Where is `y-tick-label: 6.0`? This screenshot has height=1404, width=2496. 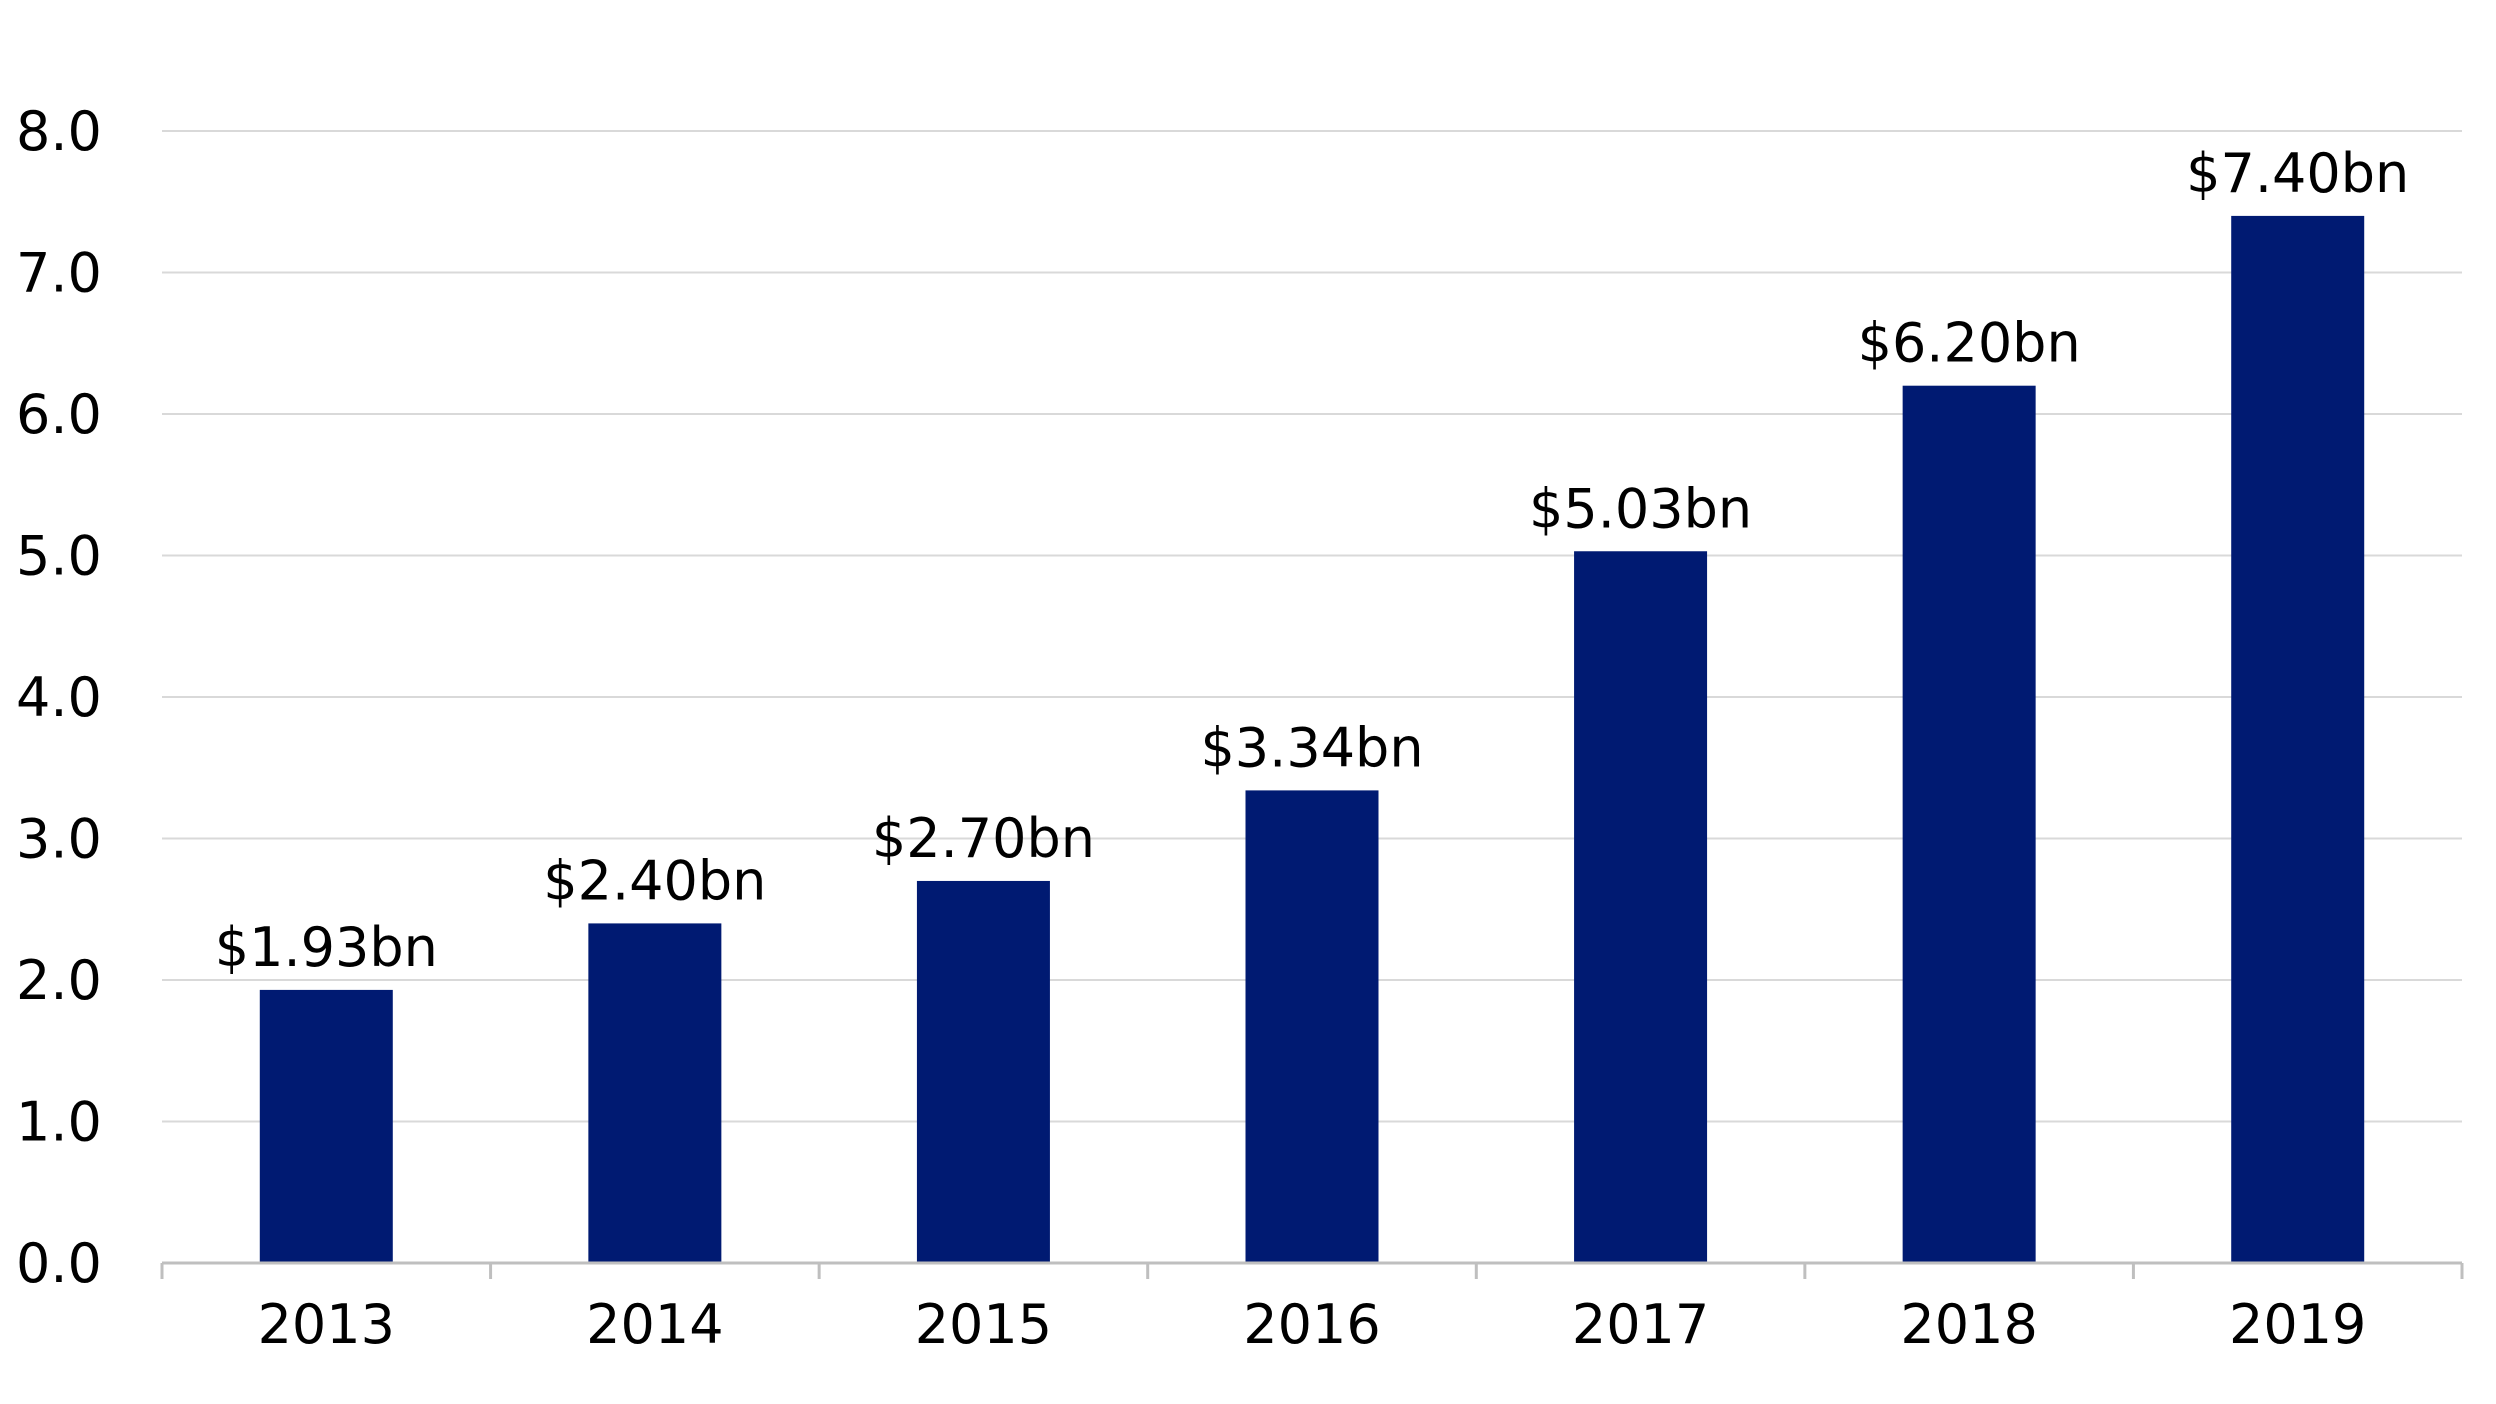 y-tick-label: 6.0 is located at coordinates (59, 414).